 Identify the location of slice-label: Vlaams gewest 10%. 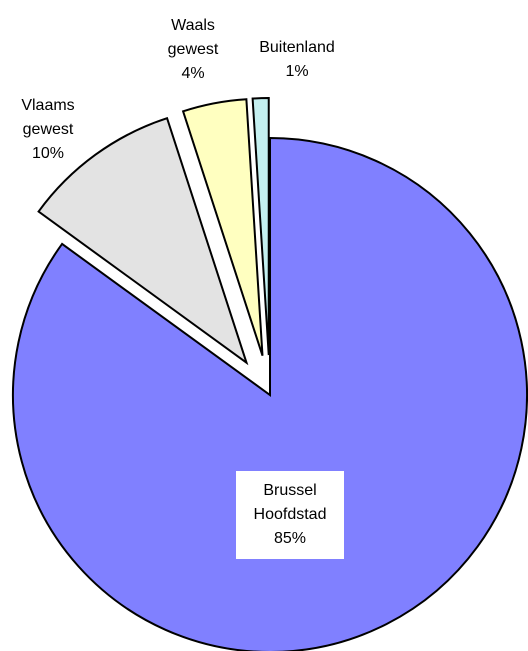
(48, 130).